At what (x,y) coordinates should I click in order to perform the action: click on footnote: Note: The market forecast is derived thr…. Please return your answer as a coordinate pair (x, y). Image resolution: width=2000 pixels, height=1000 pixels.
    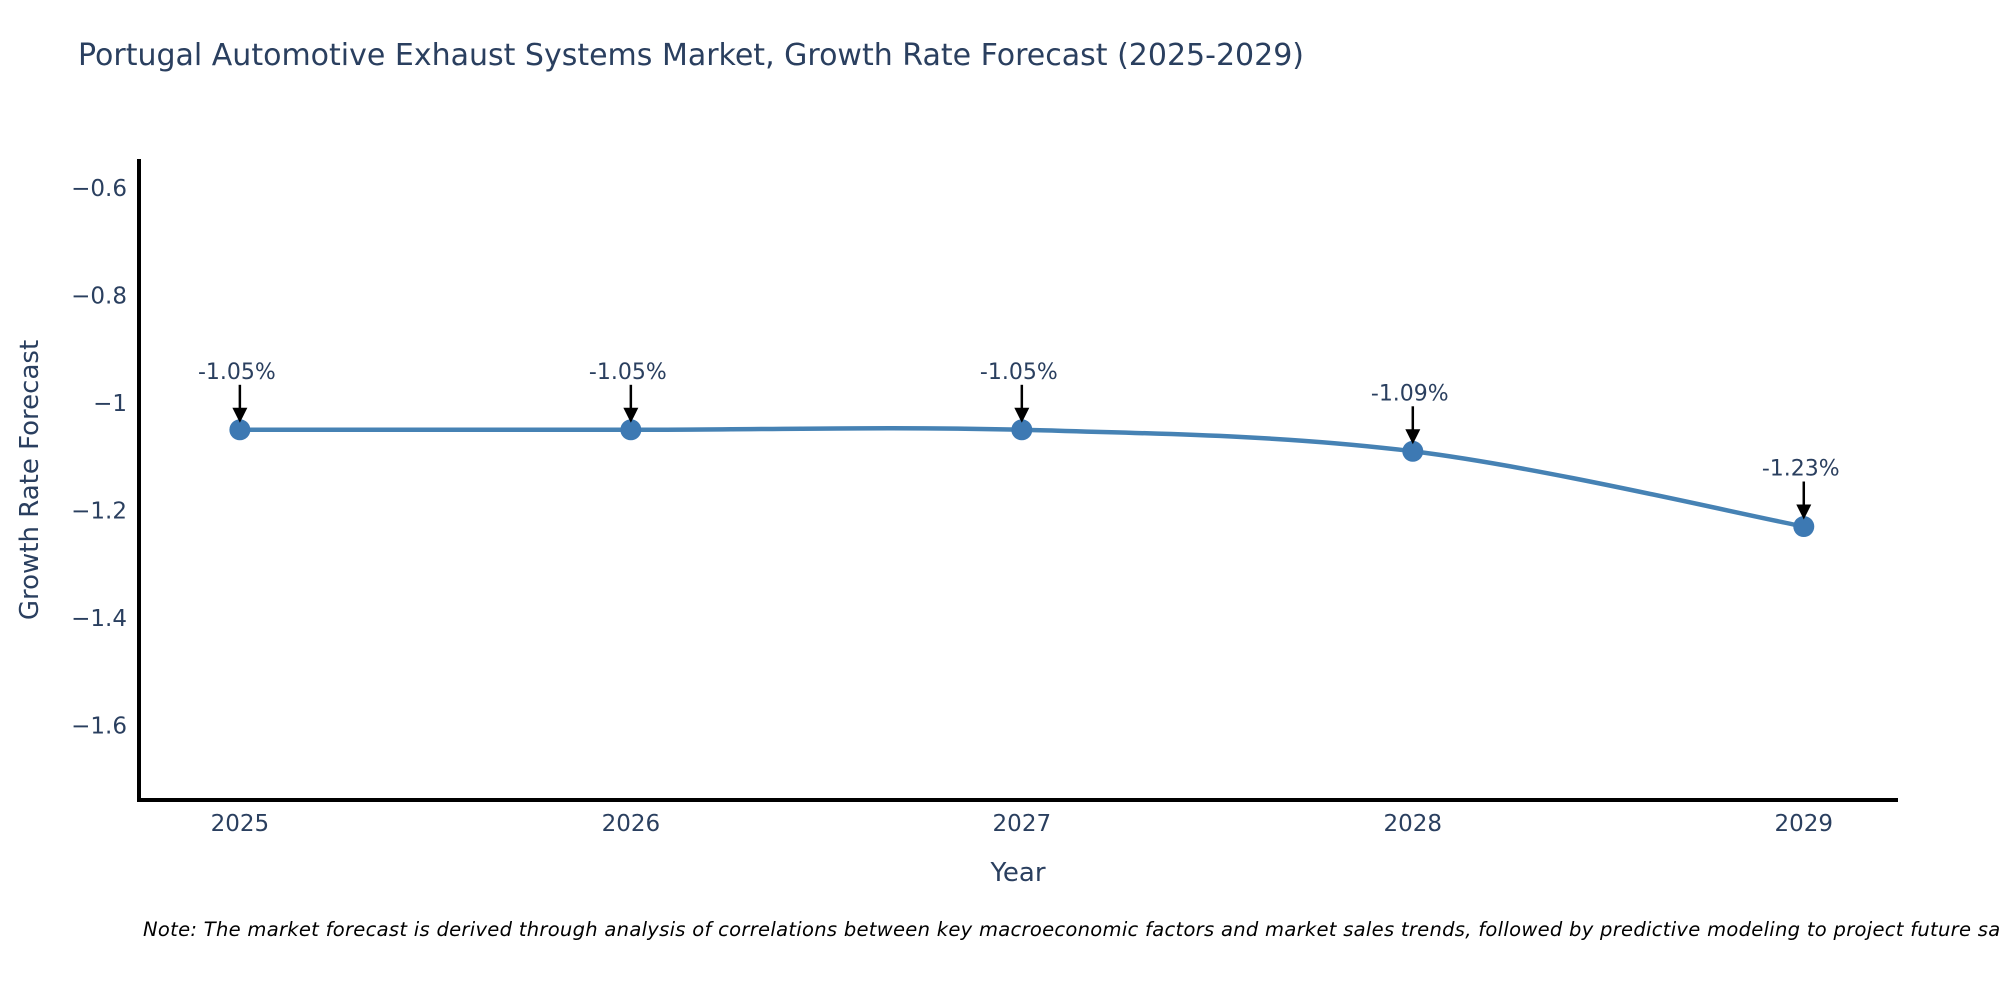
    Looking at the image, I should click on (1071, 929).